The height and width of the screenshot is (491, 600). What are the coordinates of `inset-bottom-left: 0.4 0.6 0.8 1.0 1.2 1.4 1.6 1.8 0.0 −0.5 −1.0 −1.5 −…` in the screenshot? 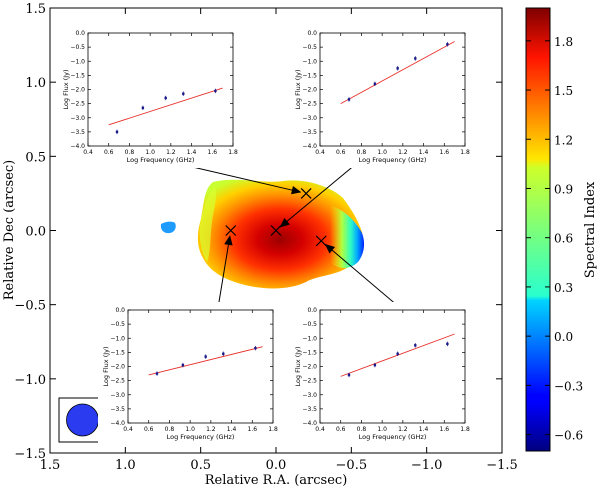 It's located at (190, 373).